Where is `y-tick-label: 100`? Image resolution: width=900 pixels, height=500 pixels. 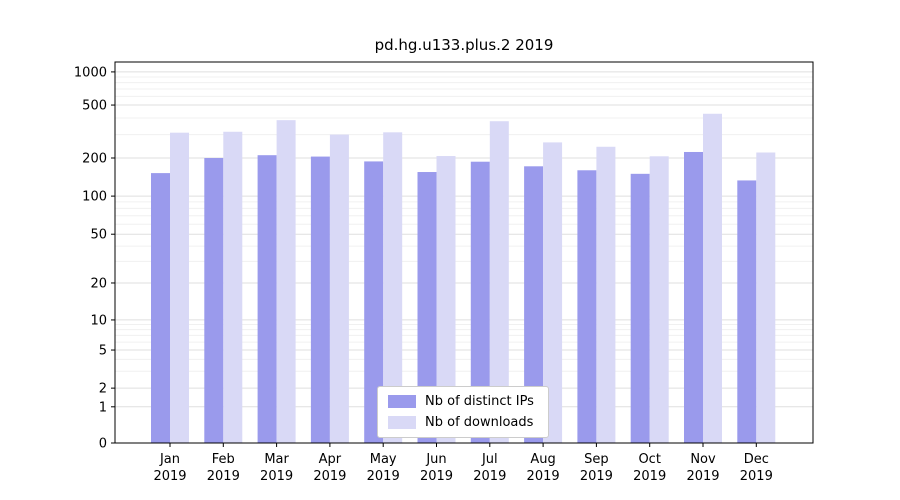 y-tick-label: 100 is located at coordinates (94, 197).